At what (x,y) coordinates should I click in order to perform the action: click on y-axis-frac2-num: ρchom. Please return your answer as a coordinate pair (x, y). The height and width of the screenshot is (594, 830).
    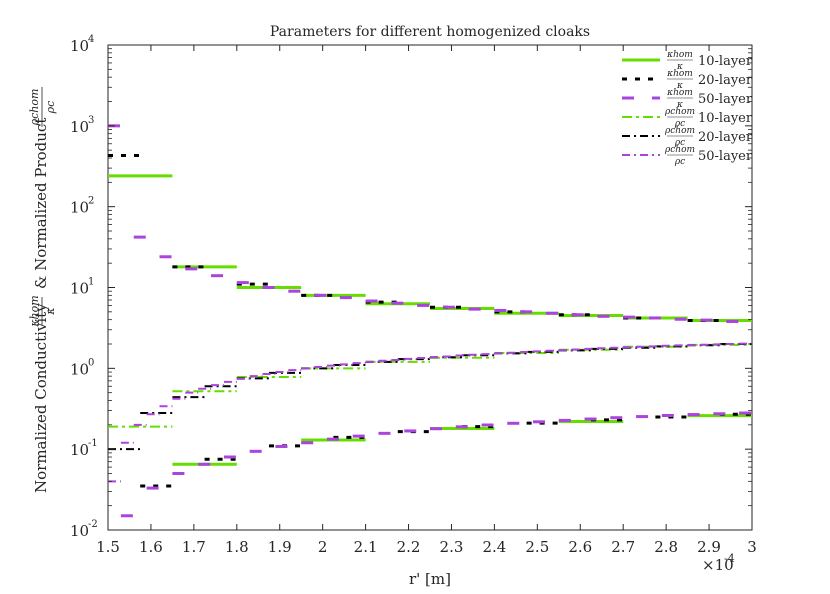
    Looking at the image, I should click on (34, 108).